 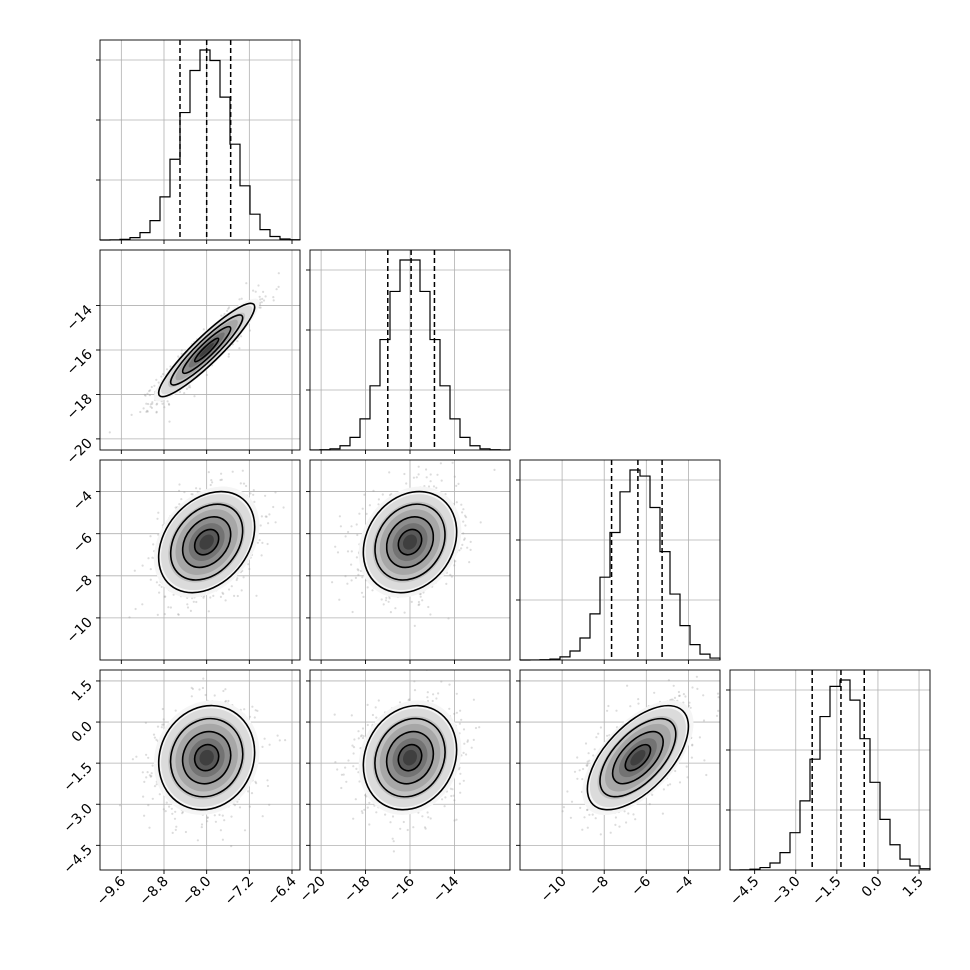 I want to click on density-level, so click(x=638, y=757).